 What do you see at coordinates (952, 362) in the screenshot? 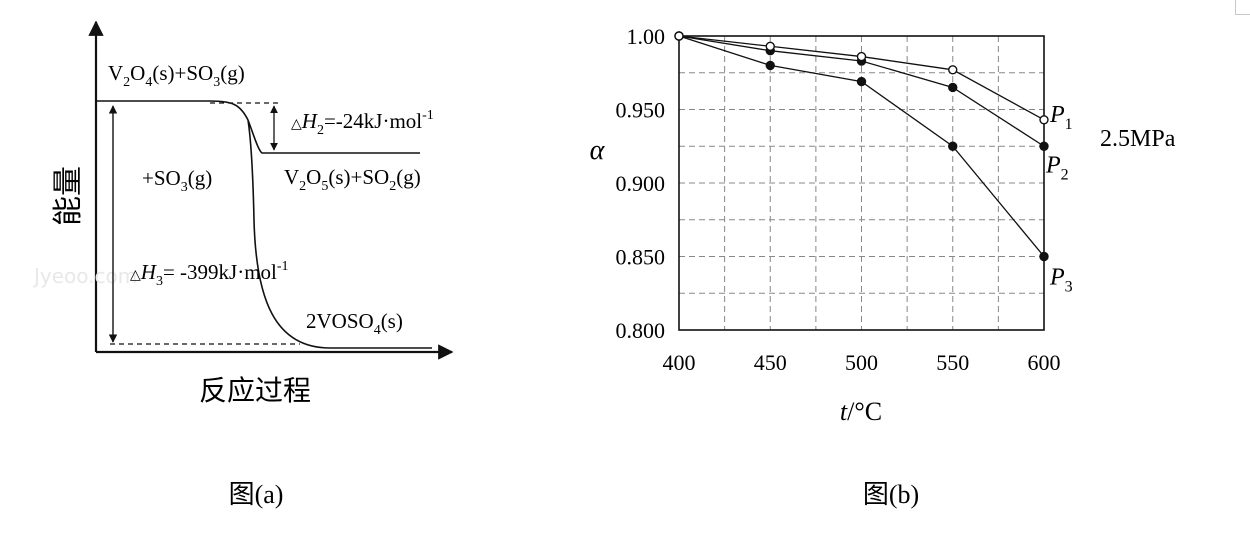
I see `x-tick-label: 550` at bounding box center [952, 362].